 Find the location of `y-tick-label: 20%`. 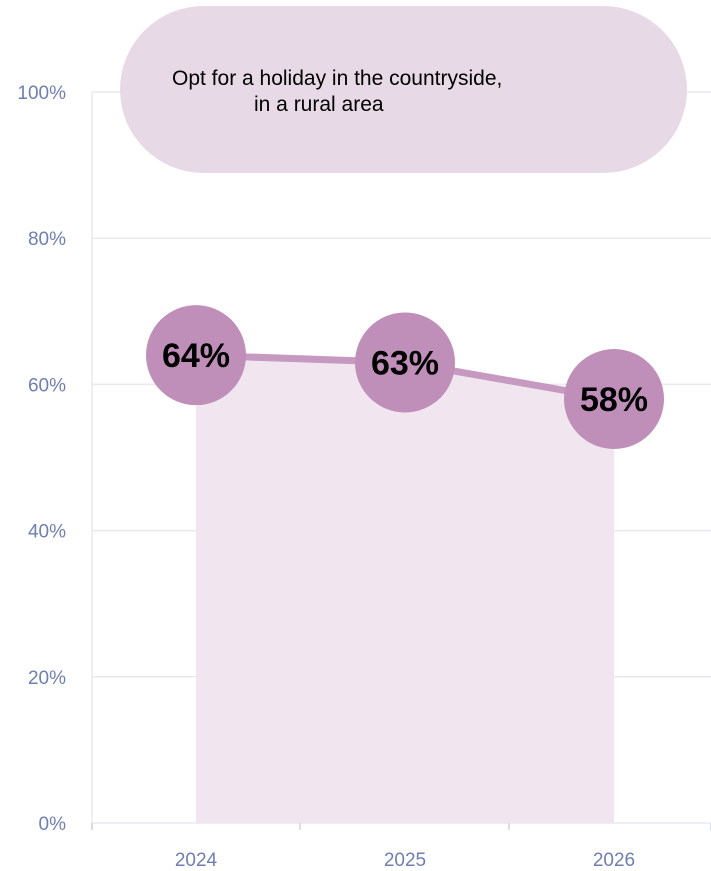

y-tick-label: 20% is located at coordinates (47, 678).